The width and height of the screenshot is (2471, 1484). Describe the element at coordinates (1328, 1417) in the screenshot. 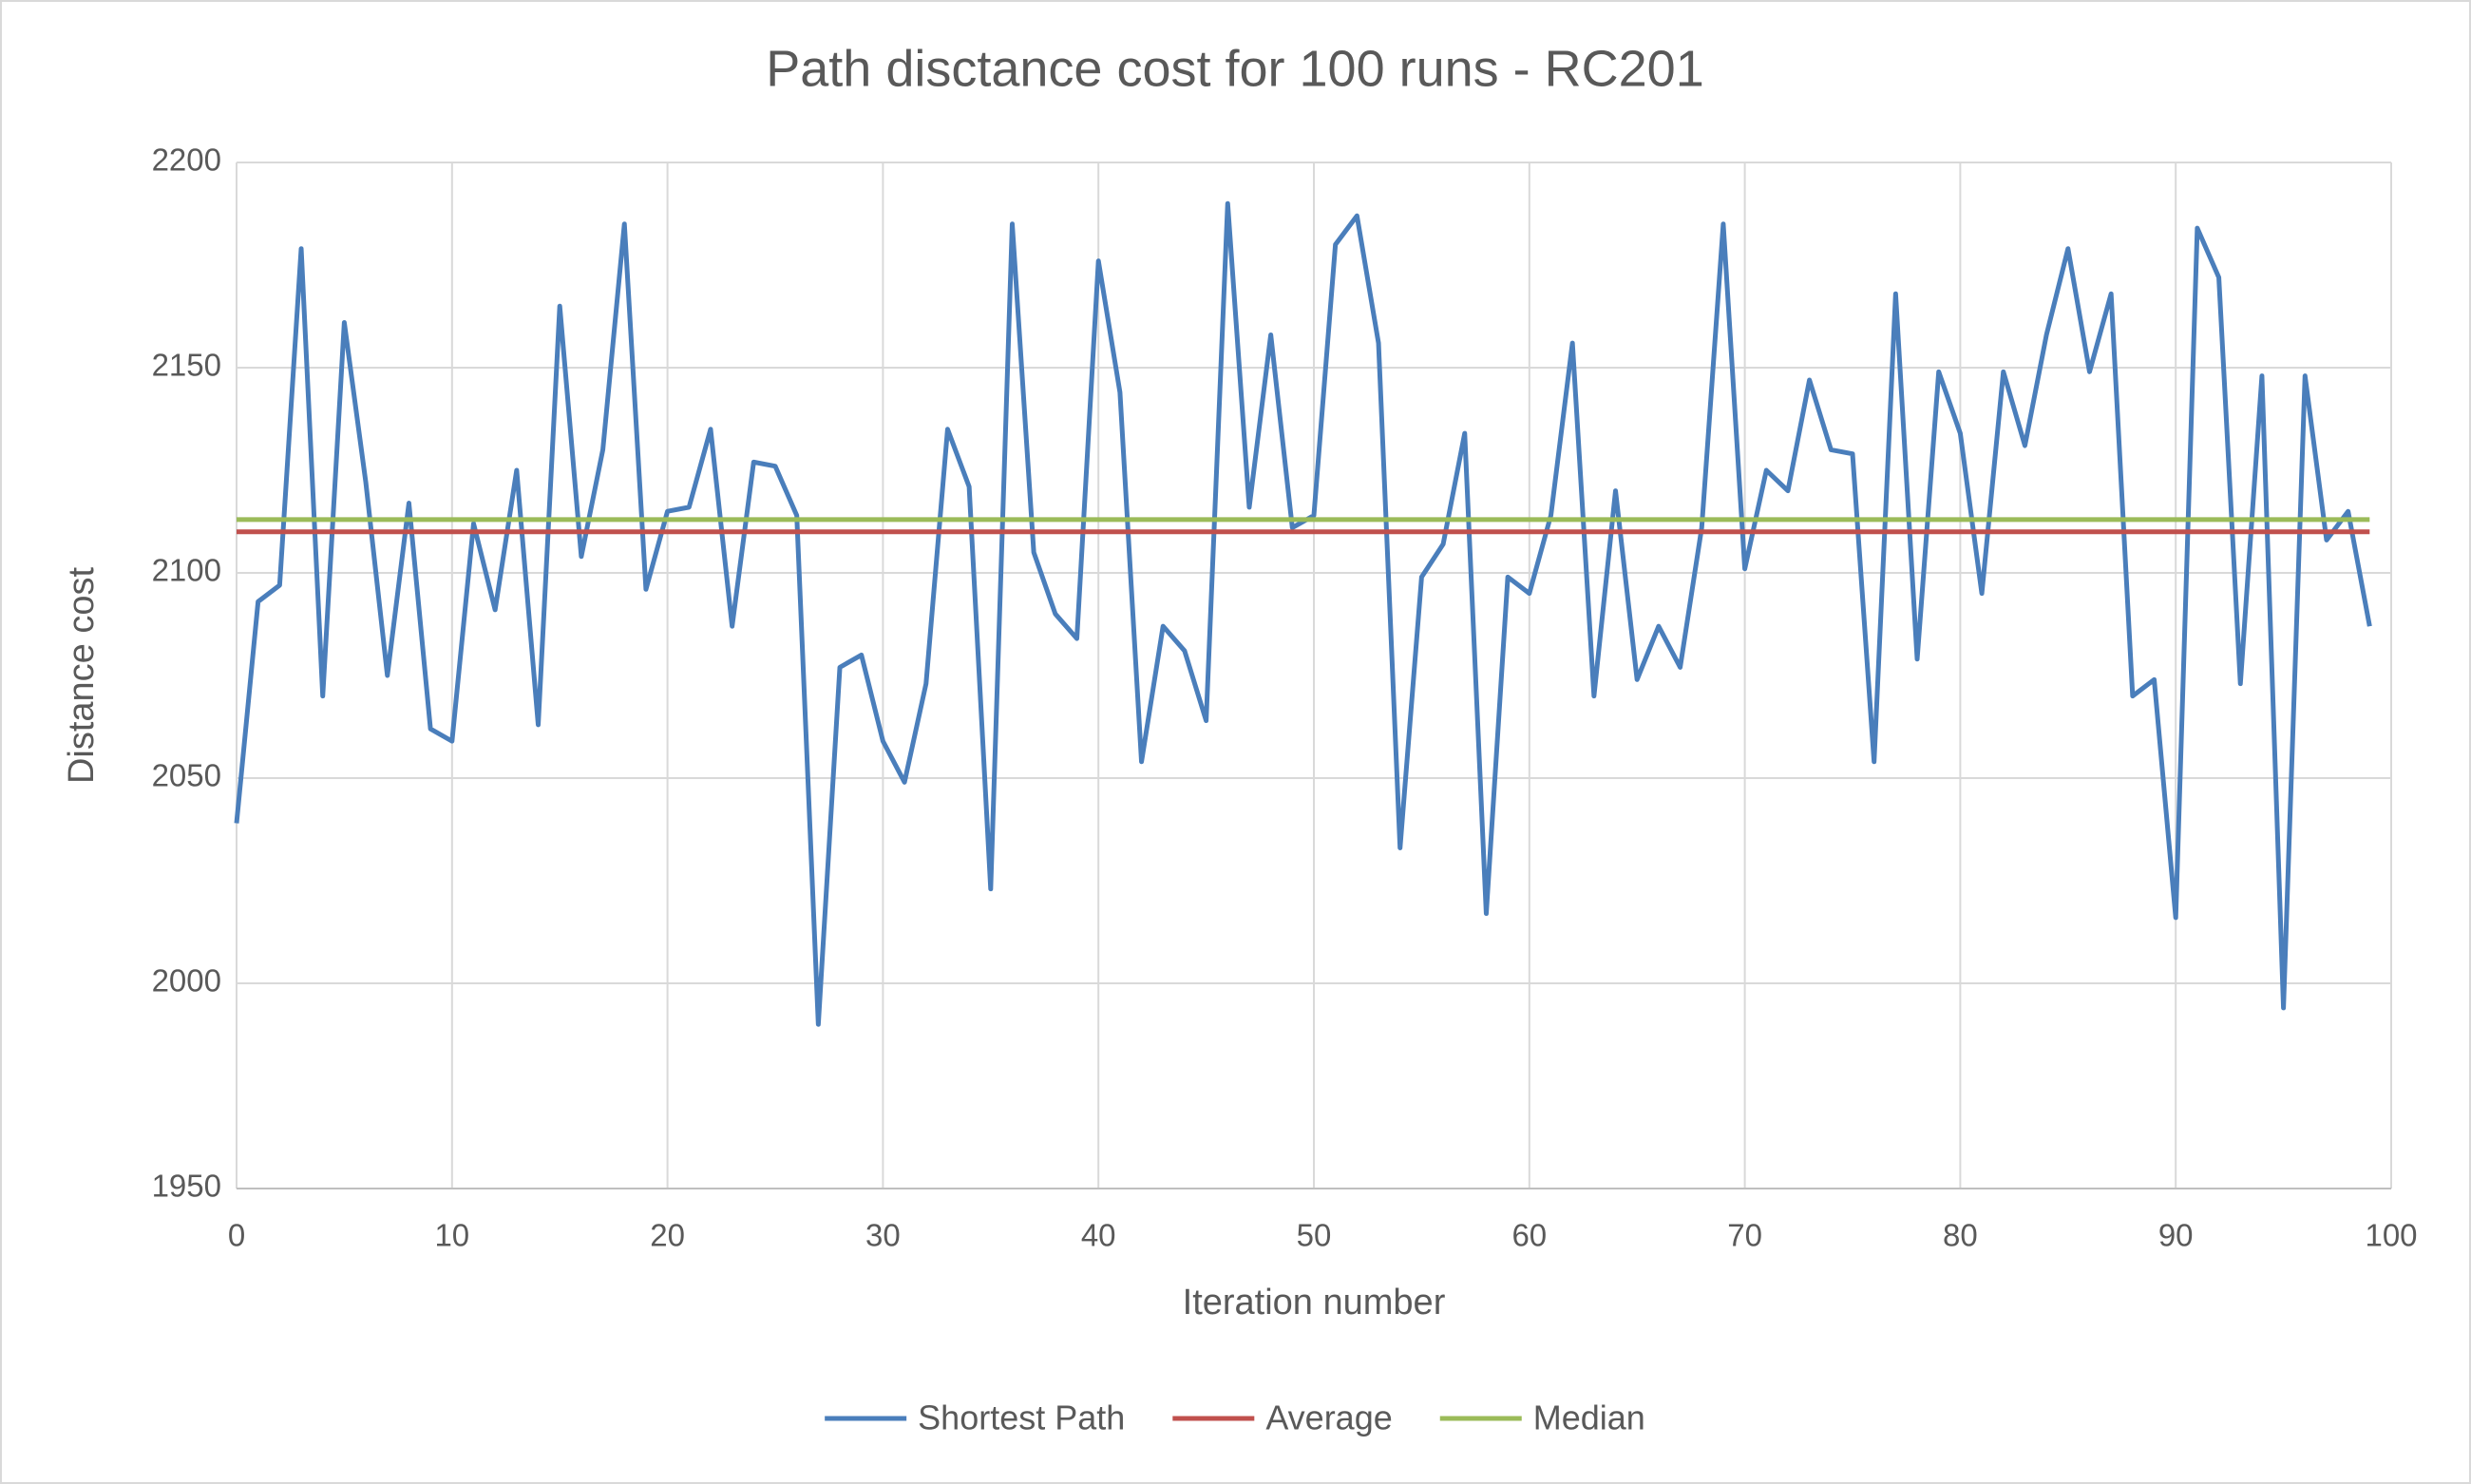

I see `legend-label: Average` at that location.